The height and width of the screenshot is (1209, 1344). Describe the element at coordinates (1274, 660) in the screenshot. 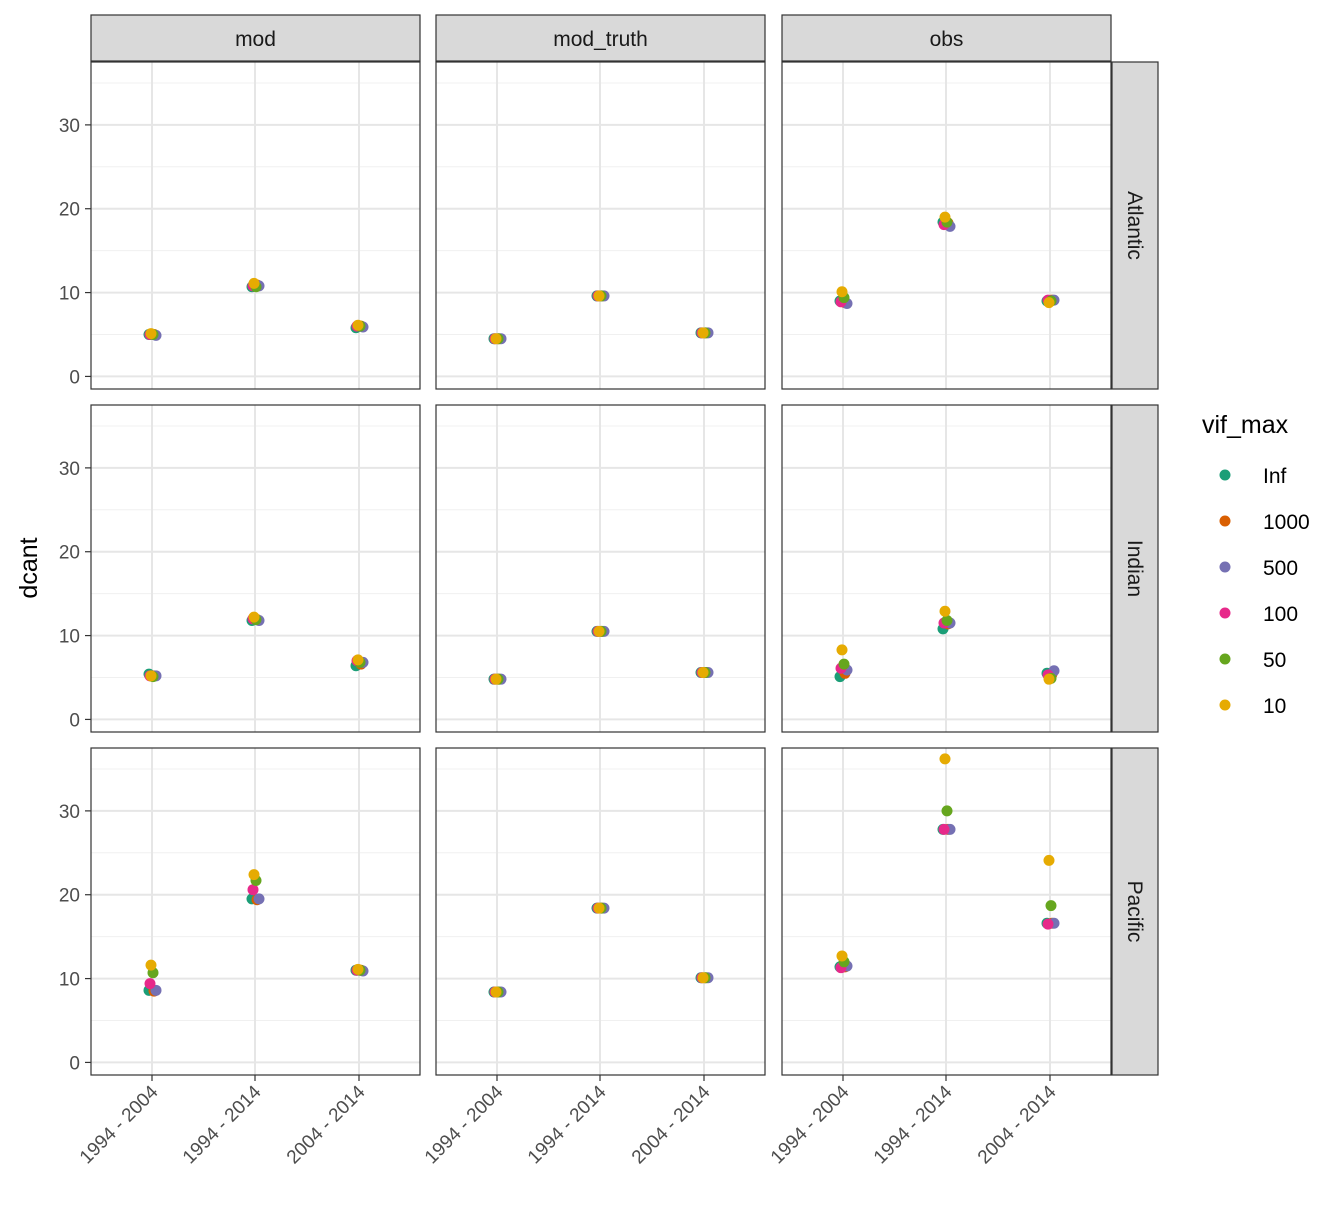

I see `legend-label: 50` at that location.